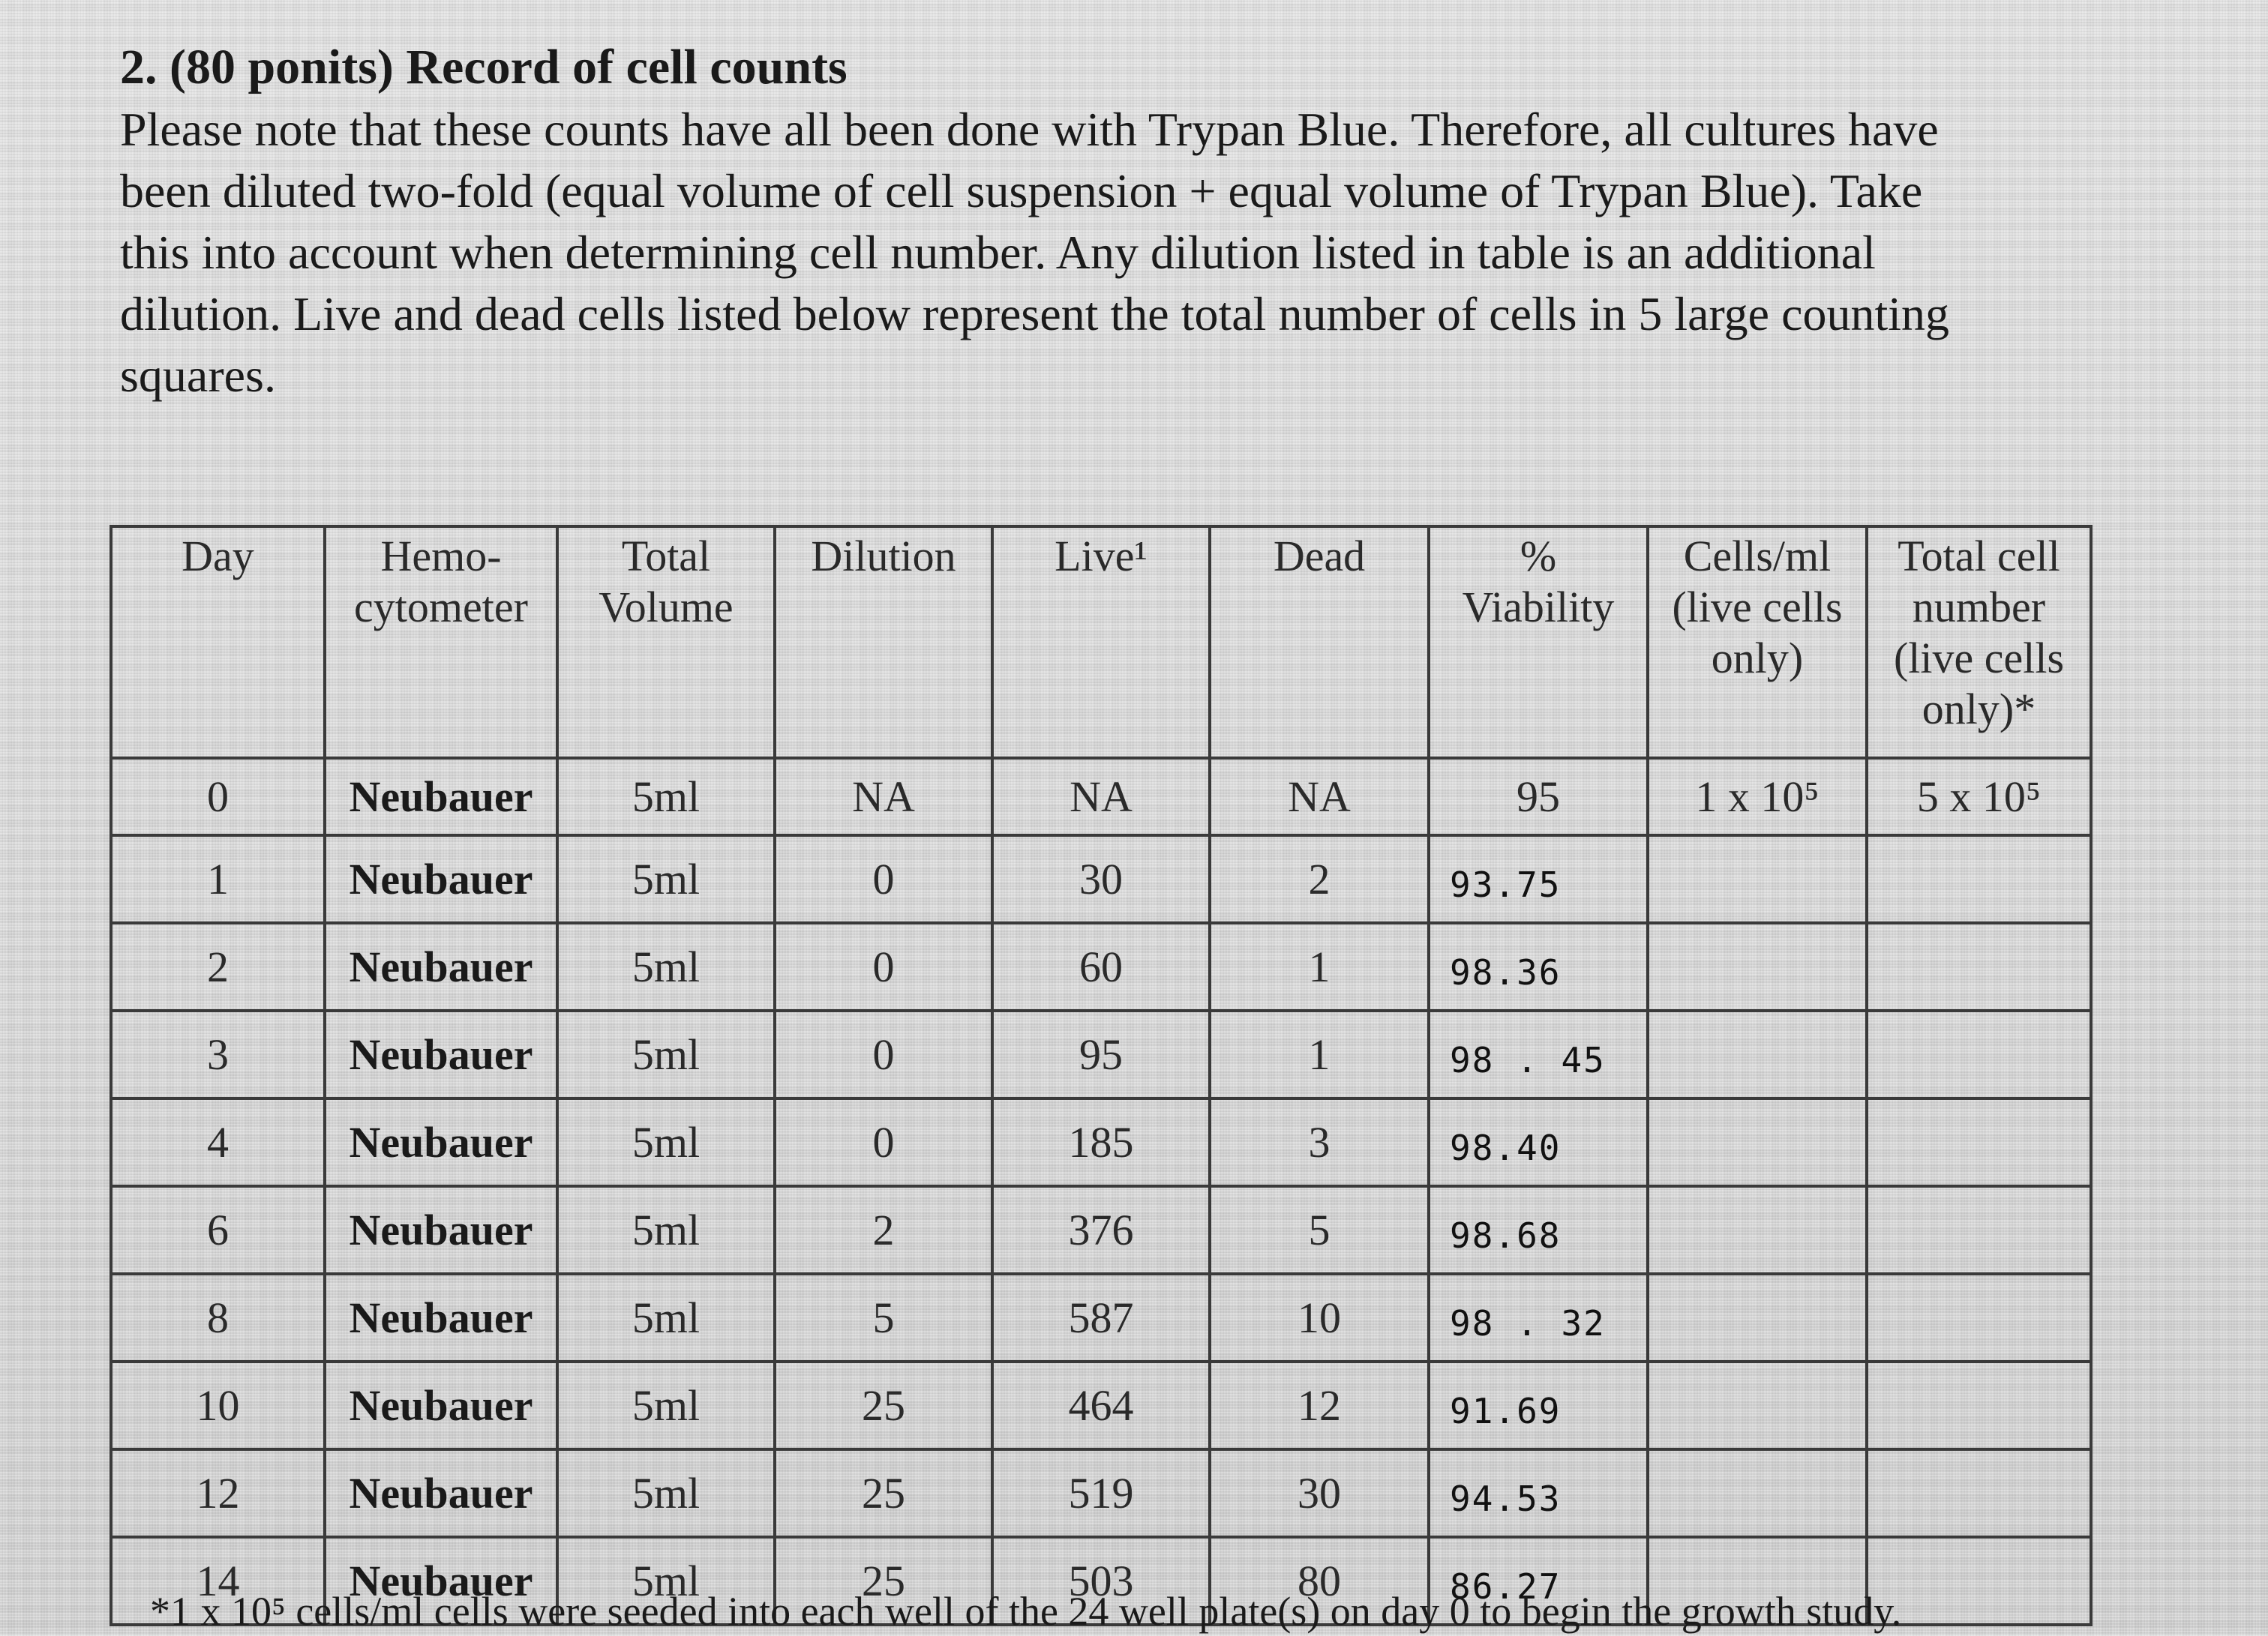 This screenshot has height=1636, width=2268. I want to click on header-line: (live cells, so click(1979, 658).